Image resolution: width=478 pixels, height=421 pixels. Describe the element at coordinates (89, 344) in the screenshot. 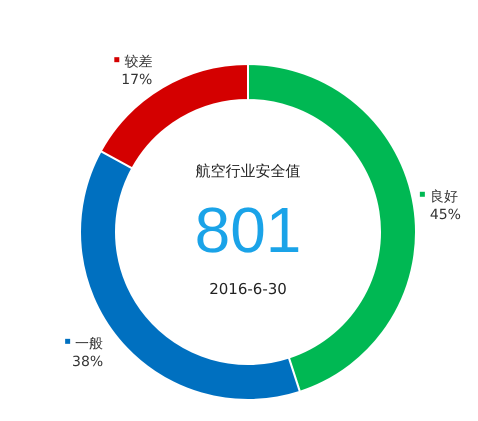

I see `legend-label: 一般` at that location.